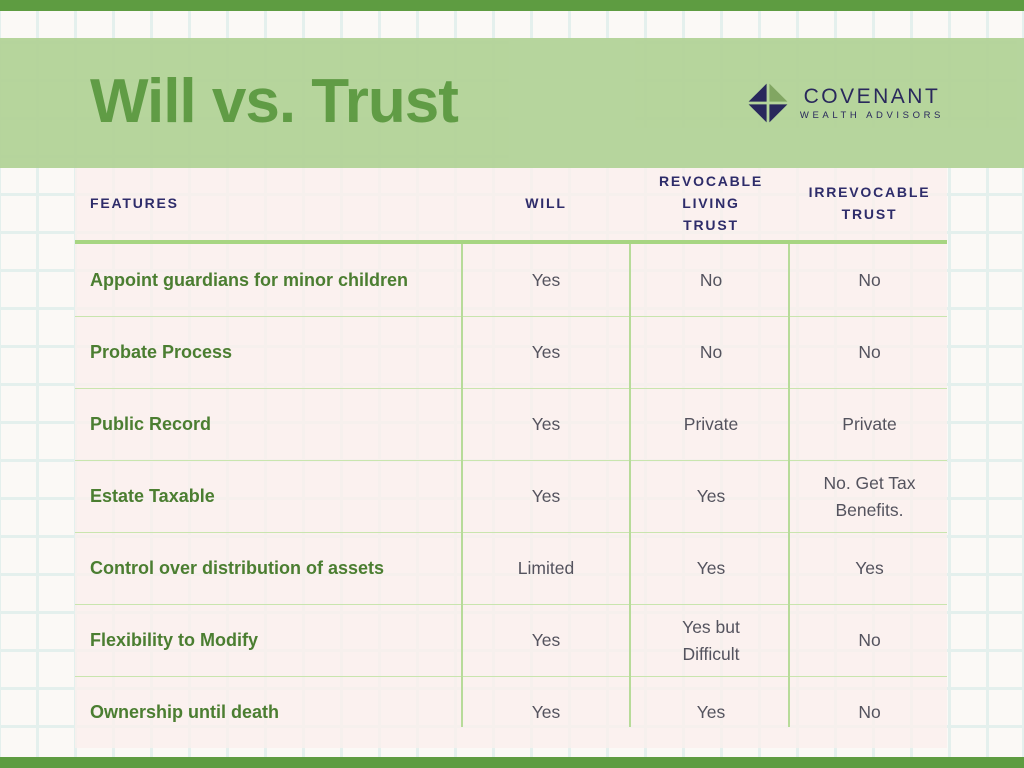  Describe the element at coordinates (869, 496) in the screenshot. I see `irrevocable-trust-value: No. Get Tax Benefits.` at that location.